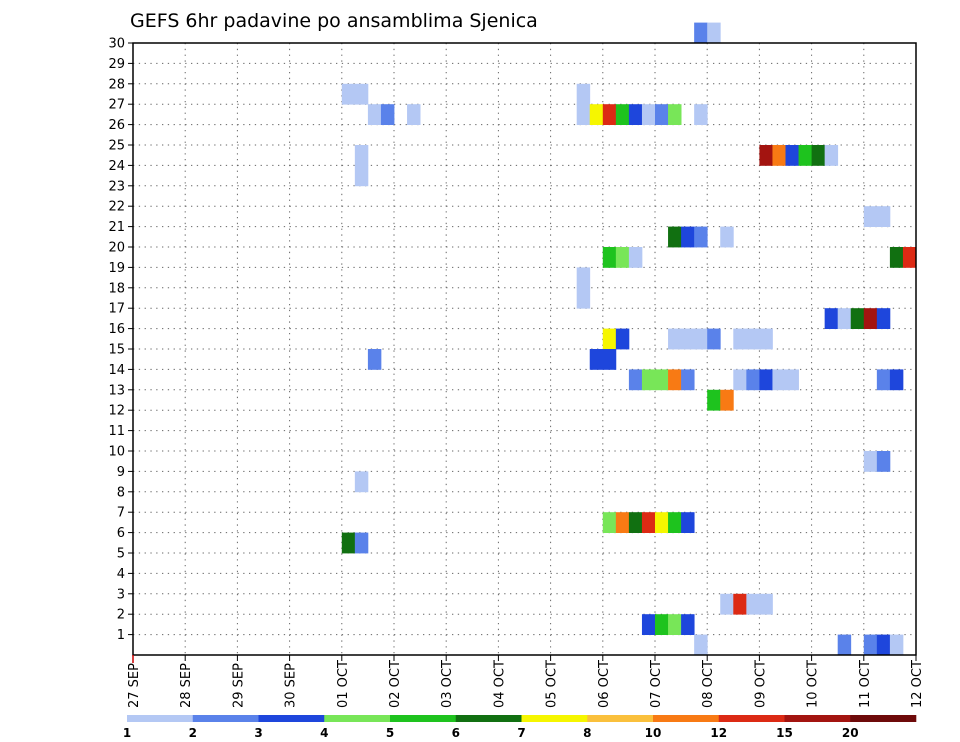 The width and height of the screenshot is (960, 742). I want to click on x-tick-label: 08 OCT, so click(708, 684).